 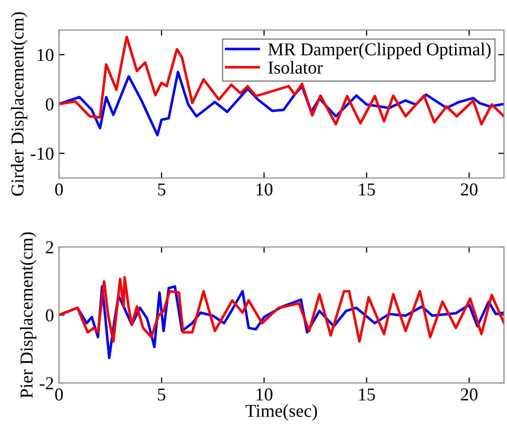 I want to click on y-tick-label: -2, so click(x=47, y=383).